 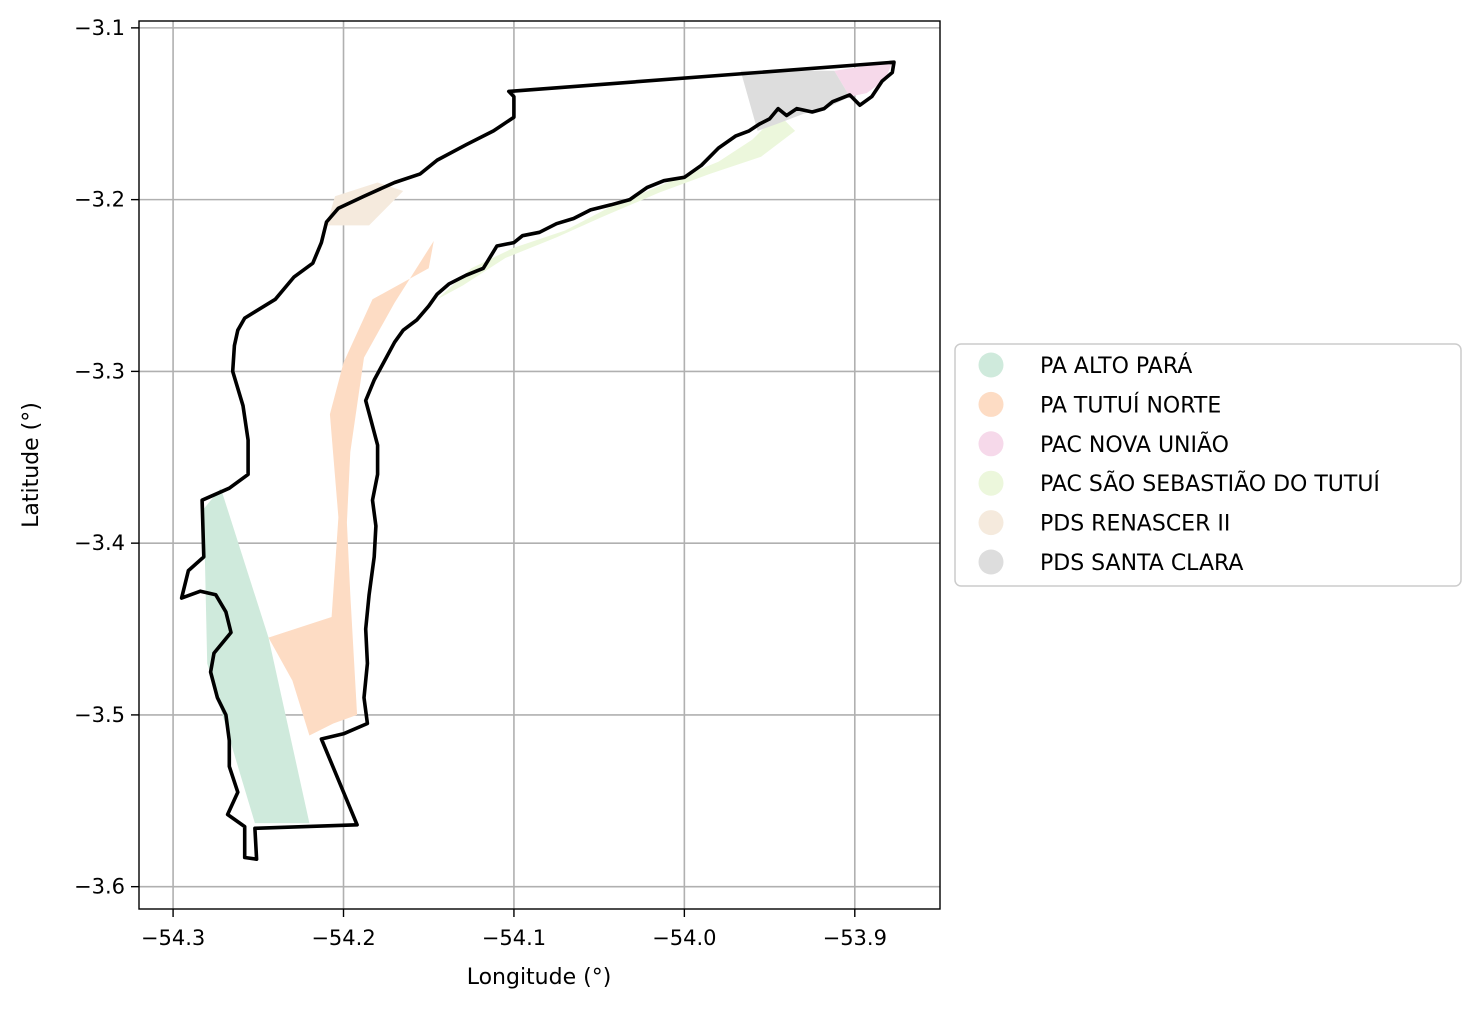 What do you see at coordinates (99, 543) in the screenshot?
I see `y-tick-label: −3.4` at bounding box center [99, 543].